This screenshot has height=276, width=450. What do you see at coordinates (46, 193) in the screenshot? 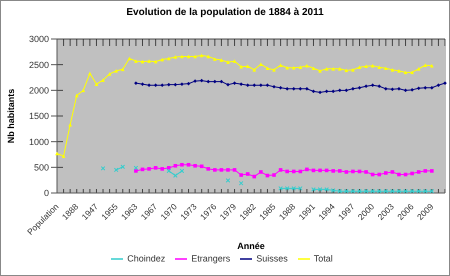
I see `y-tick-label: 0` at bounding box center [46, 193].